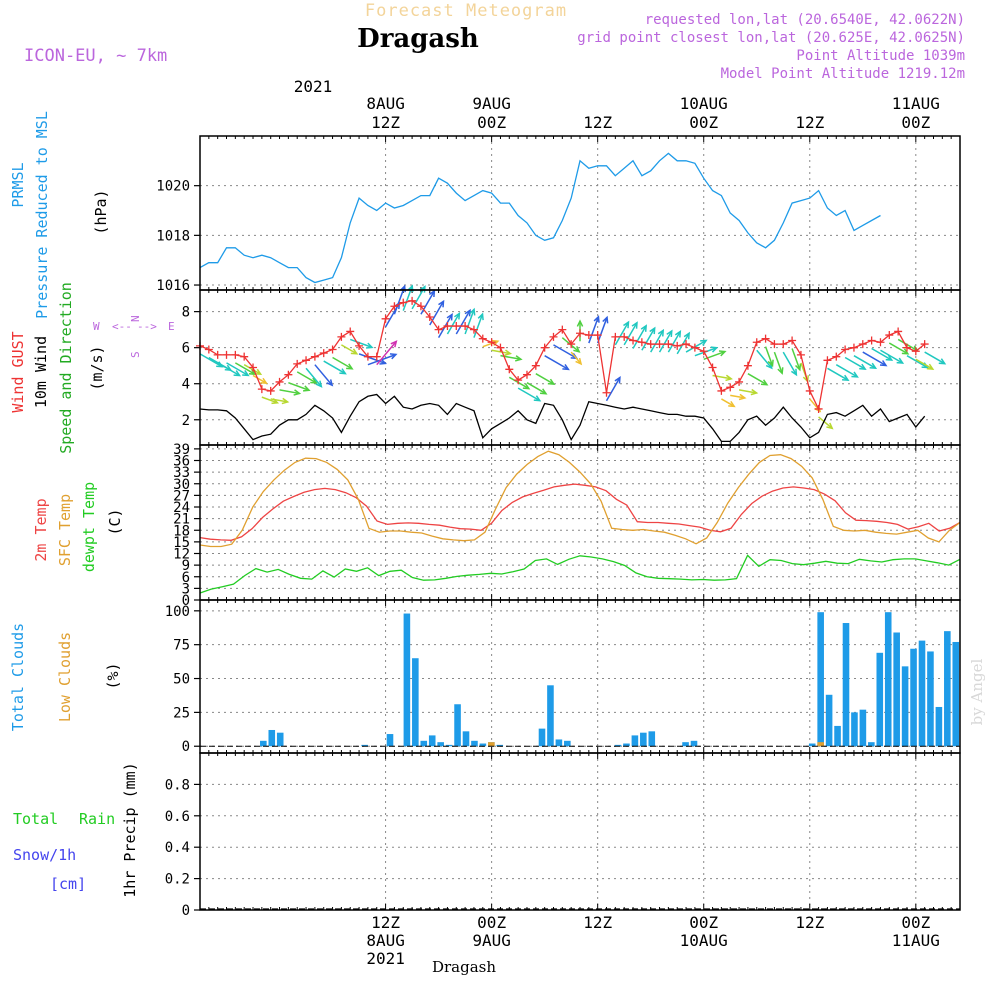 The width and height of the screenshot is (1000, 1000). Describe the element at coordinates (385, 940) in the screenshot. I see `time-label-bottom: 8AUG` at that location.